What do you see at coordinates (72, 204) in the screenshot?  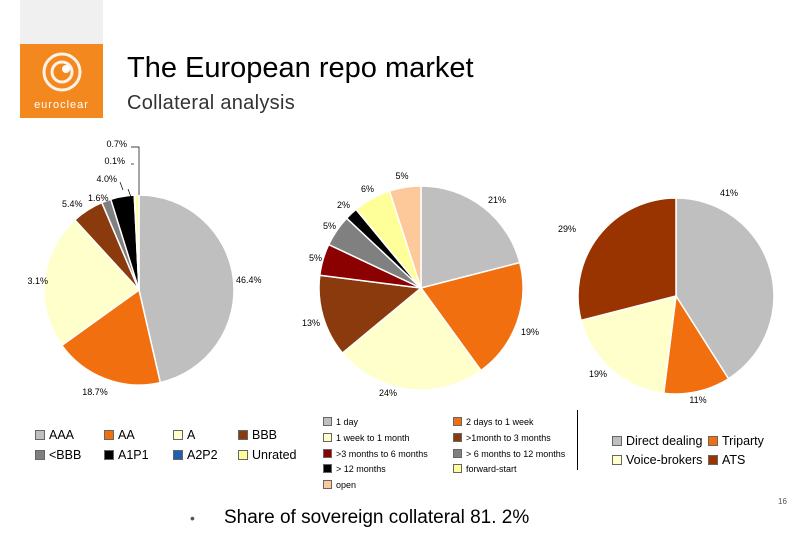 I see `data-label-bbb: 5.4%` at bounding box center [72, 204].